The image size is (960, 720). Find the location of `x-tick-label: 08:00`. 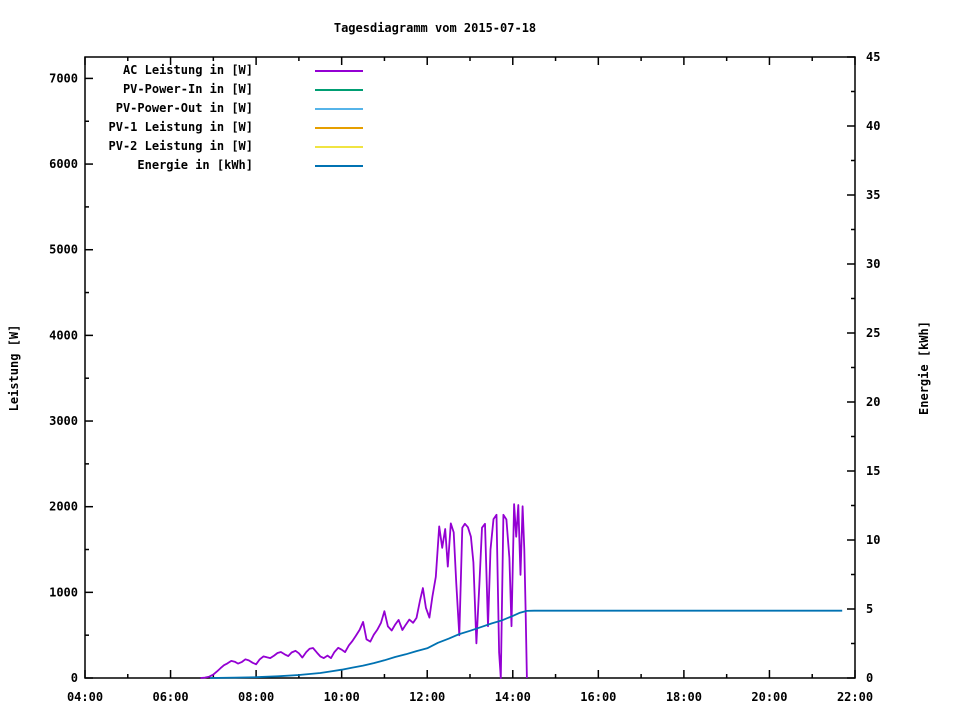

x-tick-label: 08:00 is located at coordinates (256, 697).